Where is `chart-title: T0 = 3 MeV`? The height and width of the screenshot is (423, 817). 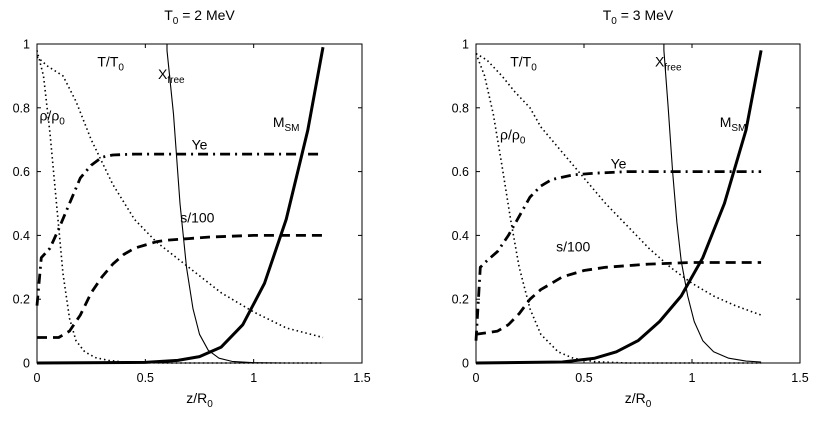 chart-title: T0 = 3 MeV is located at coordinates (638, 17).